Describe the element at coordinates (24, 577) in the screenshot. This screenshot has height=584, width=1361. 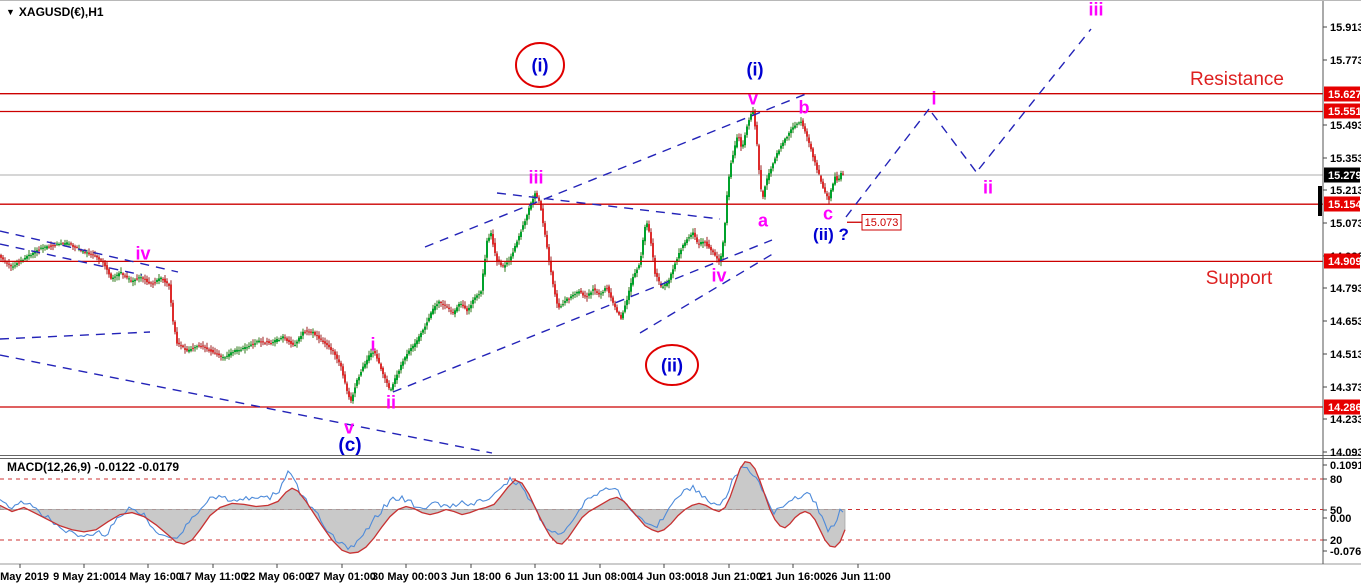
I see `svg-text: 7 May 2019` at that location.